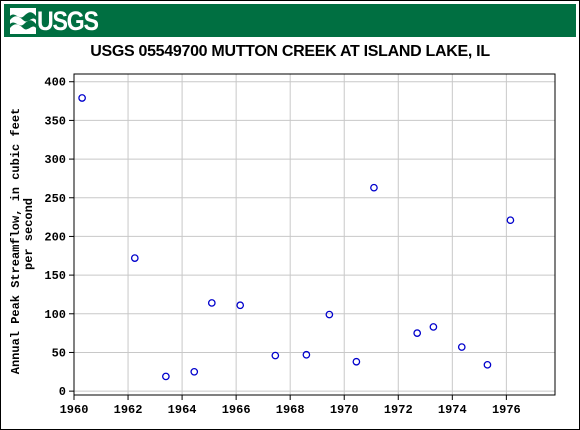  Describe the element at coordinates (55, 237) in the screenshot. I see `y-tick-label: 200` at that location.